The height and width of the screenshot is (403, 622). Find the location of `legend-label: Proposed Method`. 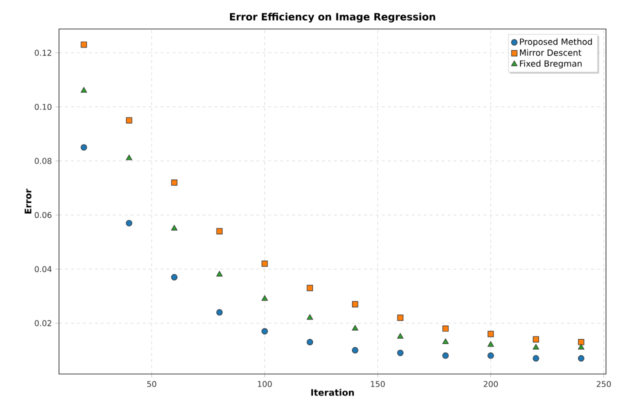

legend-label: Proposed Method is located at coordinates (556, 42).